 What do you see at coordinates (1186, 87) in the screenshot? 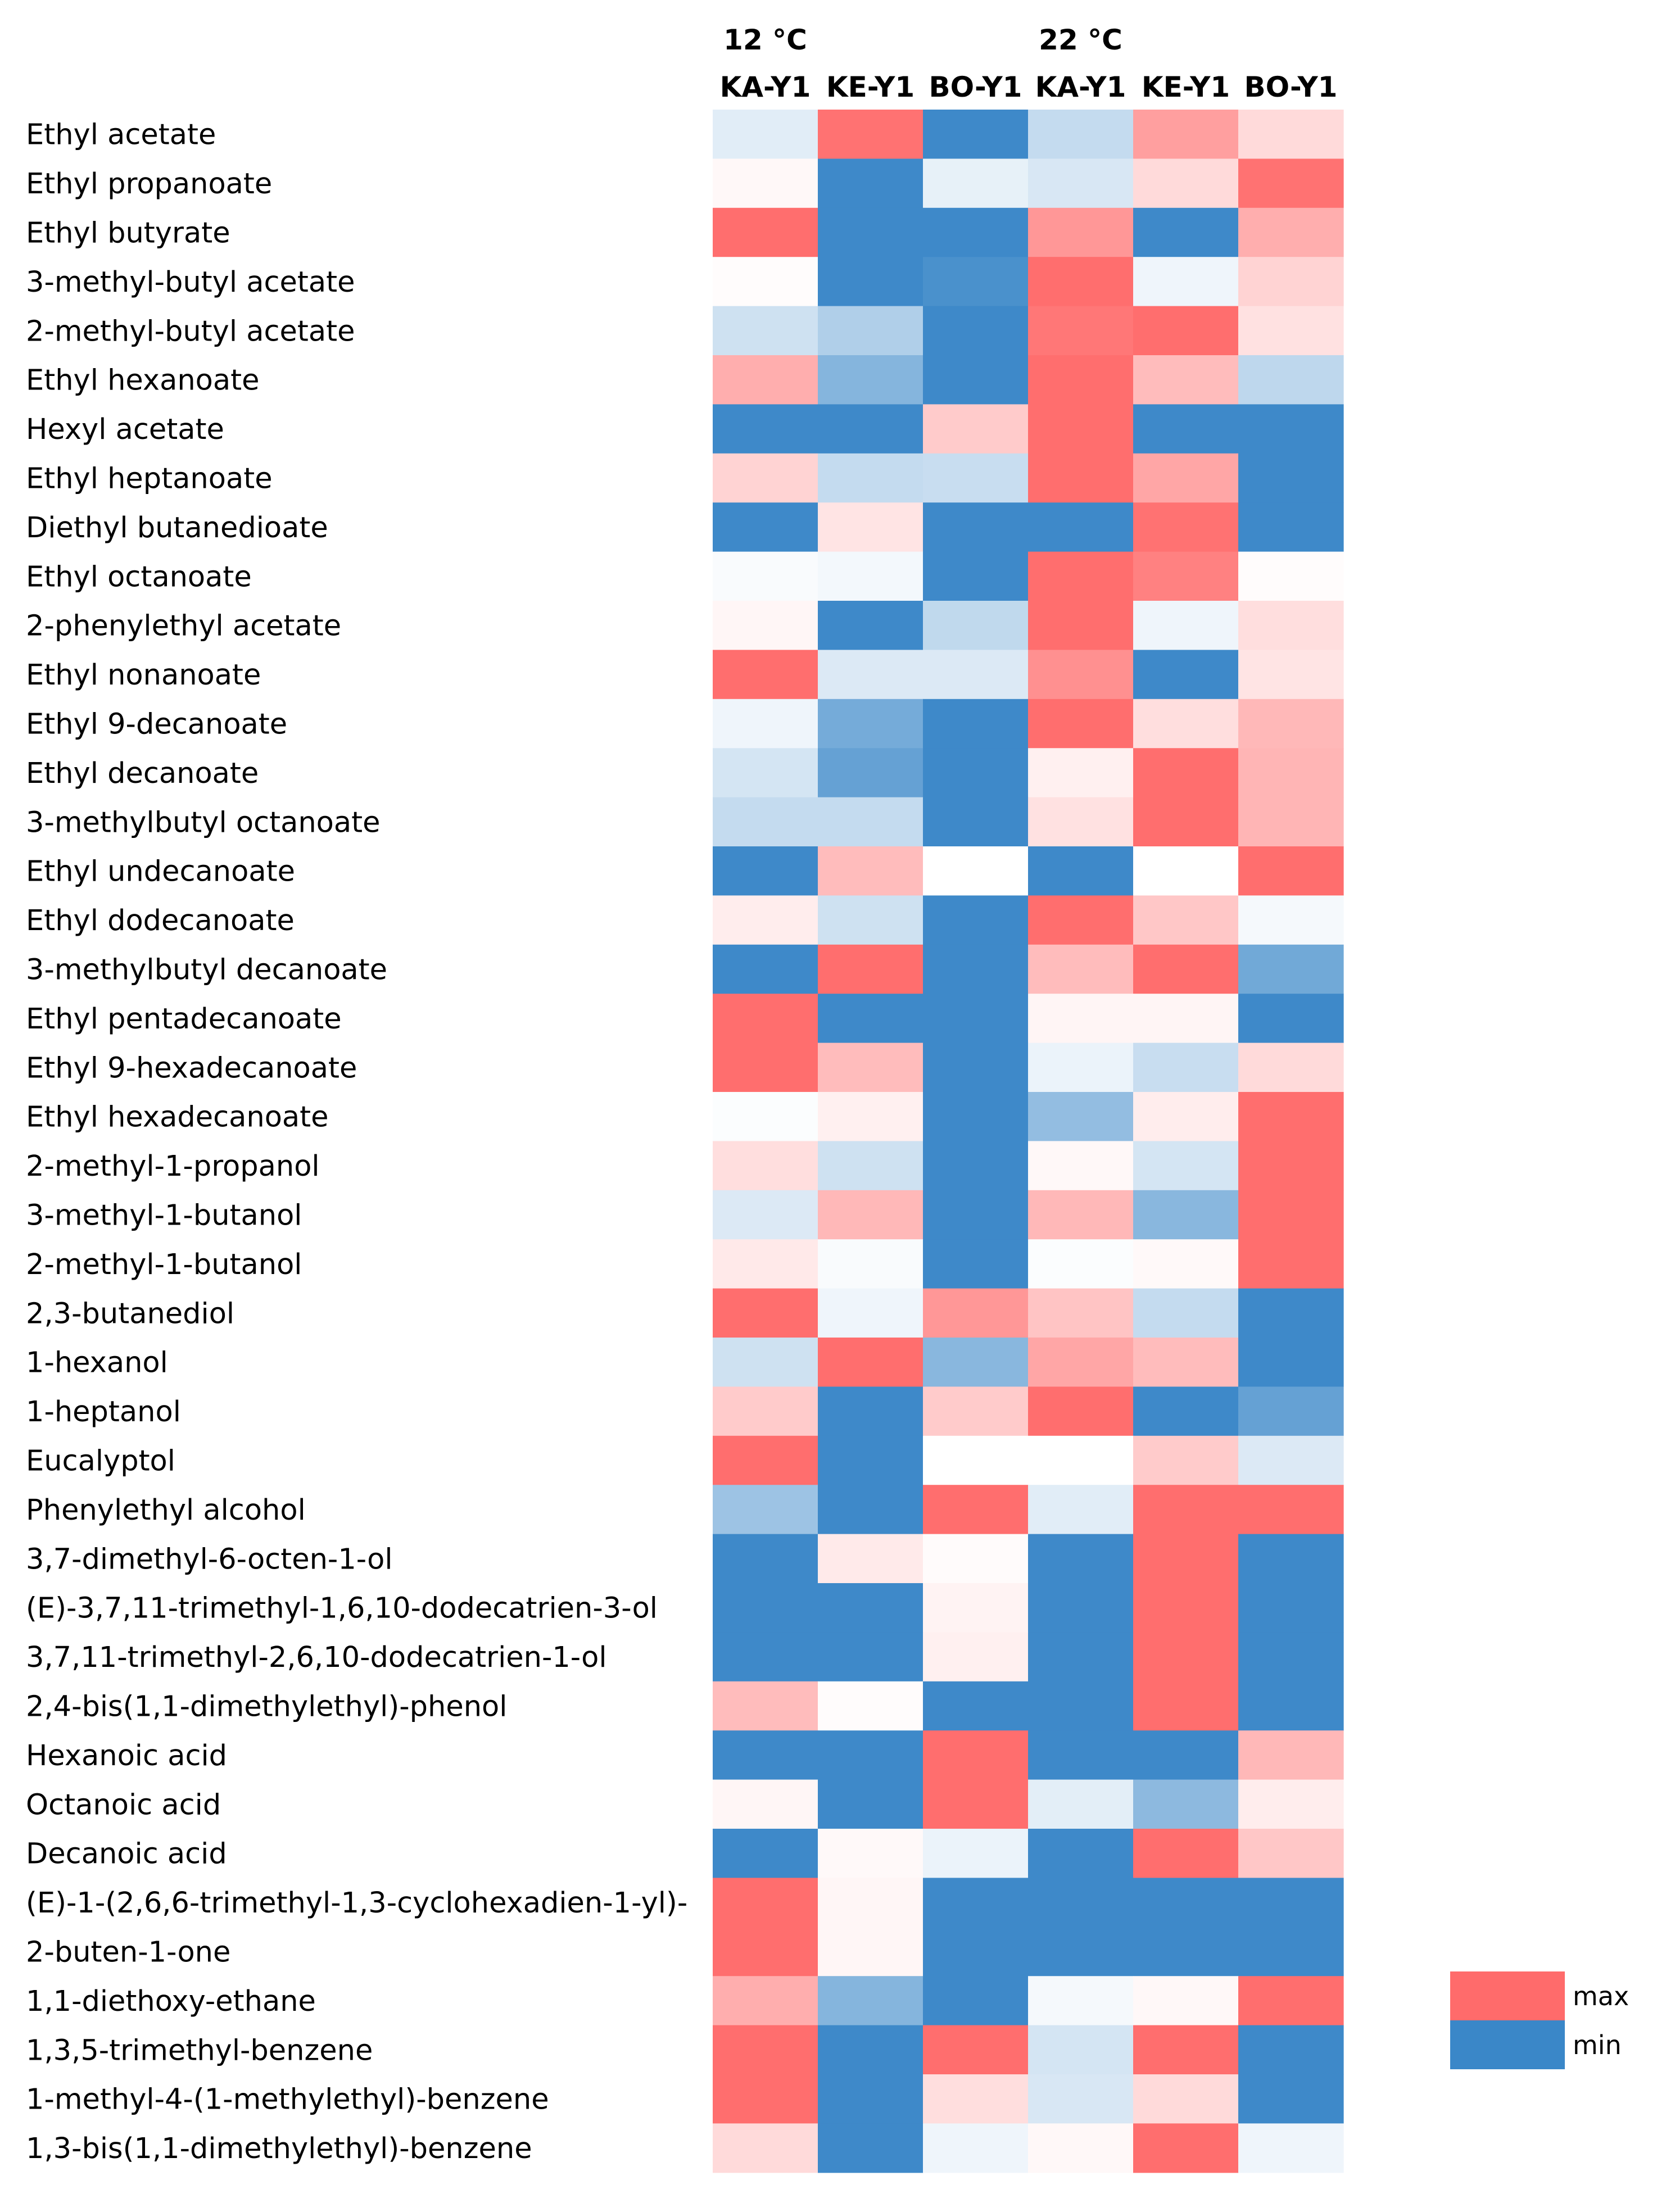
I see `column-header: KE-Y1` at bounding box center [1186, 87].